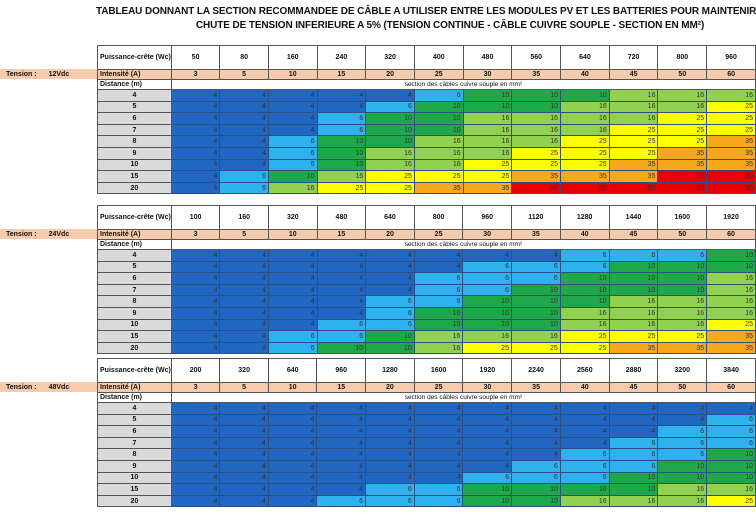 This screenshot has width=756, height=513. What do you see at coordinates (426, 301) in the screenshot?
I see `table-row: 8 4 4 4 4 6 6 10 10 10 16 16 16` at bounding box center [426, 301].